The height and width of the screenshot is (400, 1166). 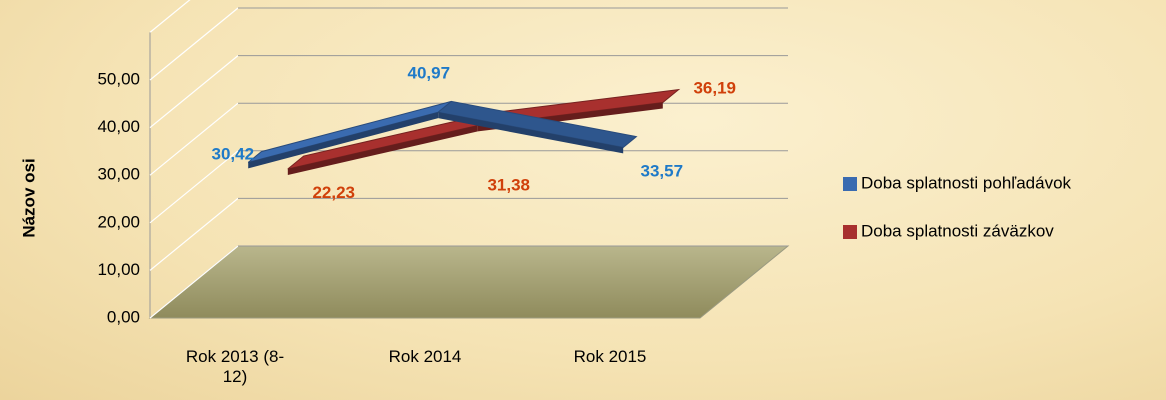 What do you see at coordinates (429, 72) in the screenshot?
I see `data-label: 40,97` at bounding box center [429, 72].